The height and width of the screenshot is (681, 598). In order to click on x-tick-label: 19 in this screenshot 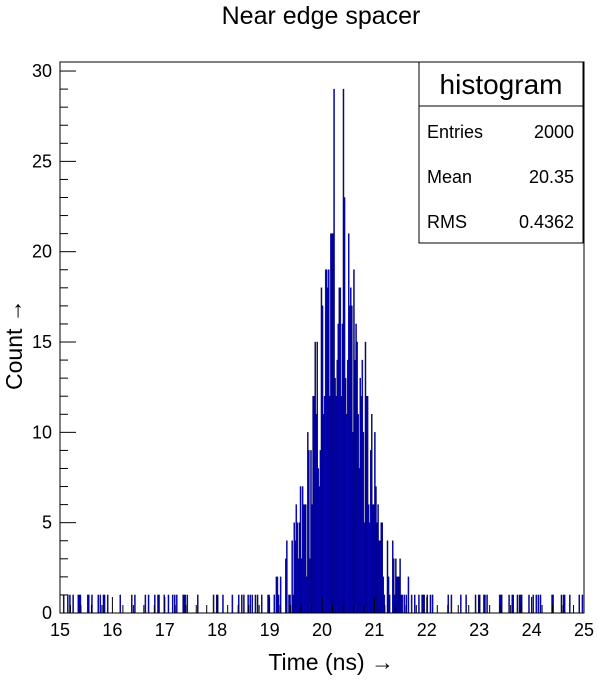, I will do `click(270, 630)`.